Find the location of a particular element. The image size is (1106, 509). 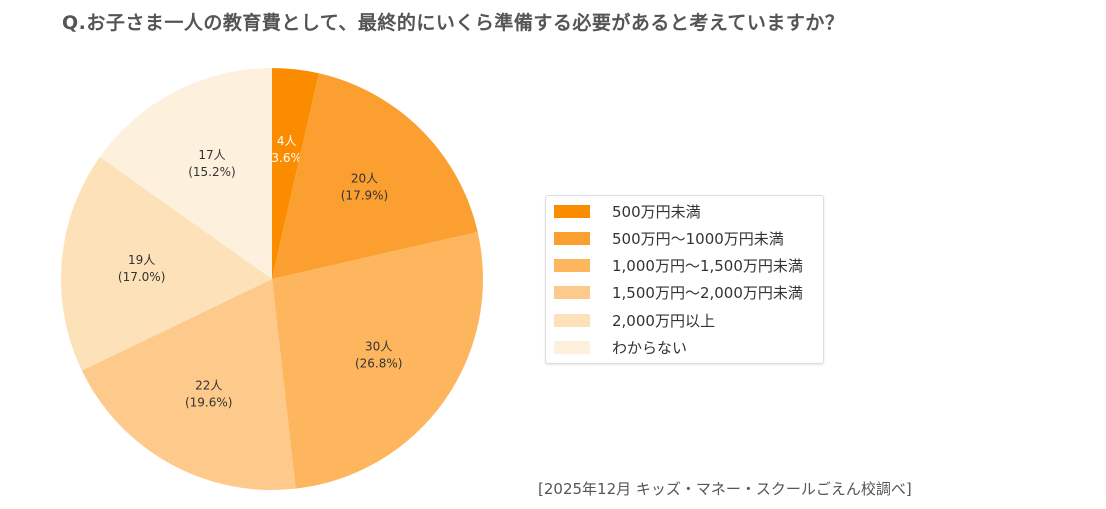

legend-item: 1,000万円〜1,500万円未満 is located at coordinates (678, 266).